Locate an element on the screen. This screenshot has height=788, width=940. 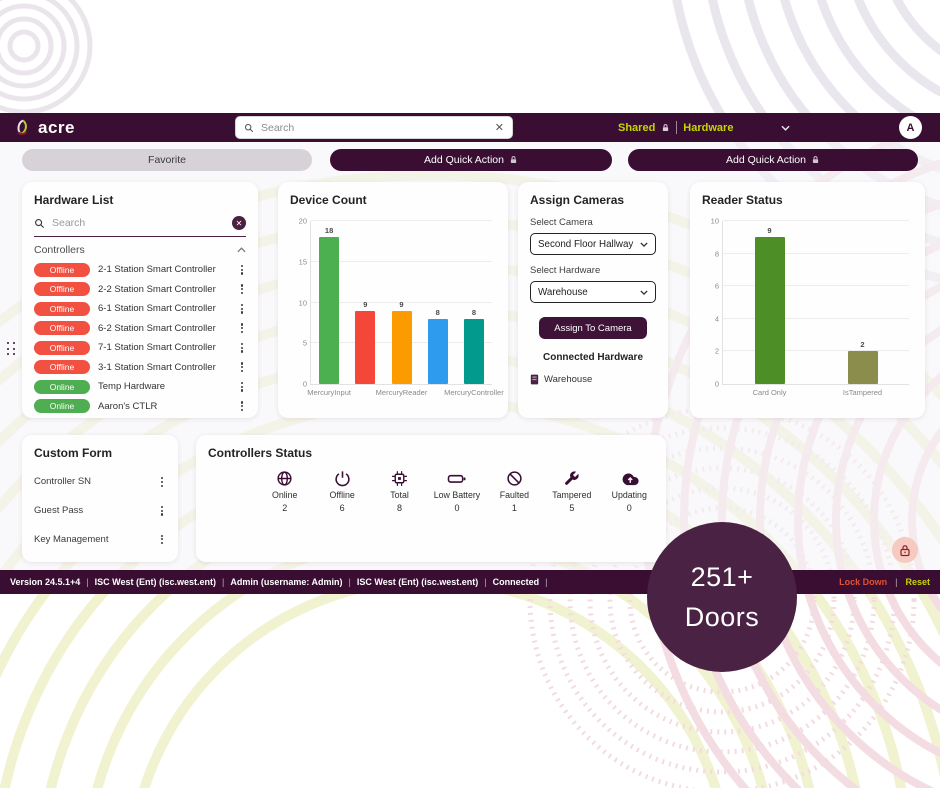
battery-icon is located at coordinates (456, 478).